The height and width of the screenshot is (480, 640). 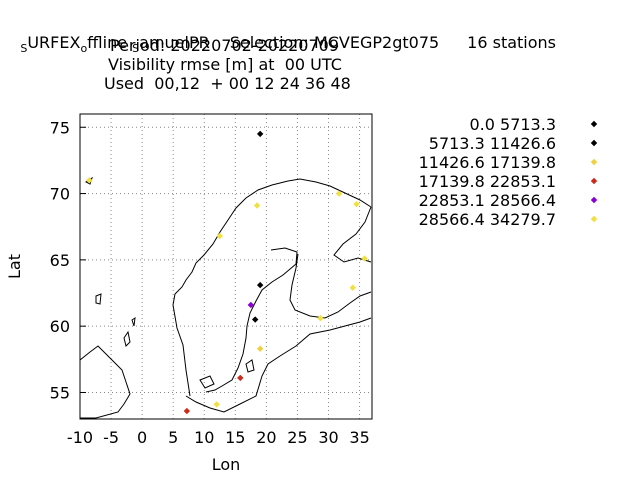 I want to click on coastline-denmark, so click(x=278, y=365).